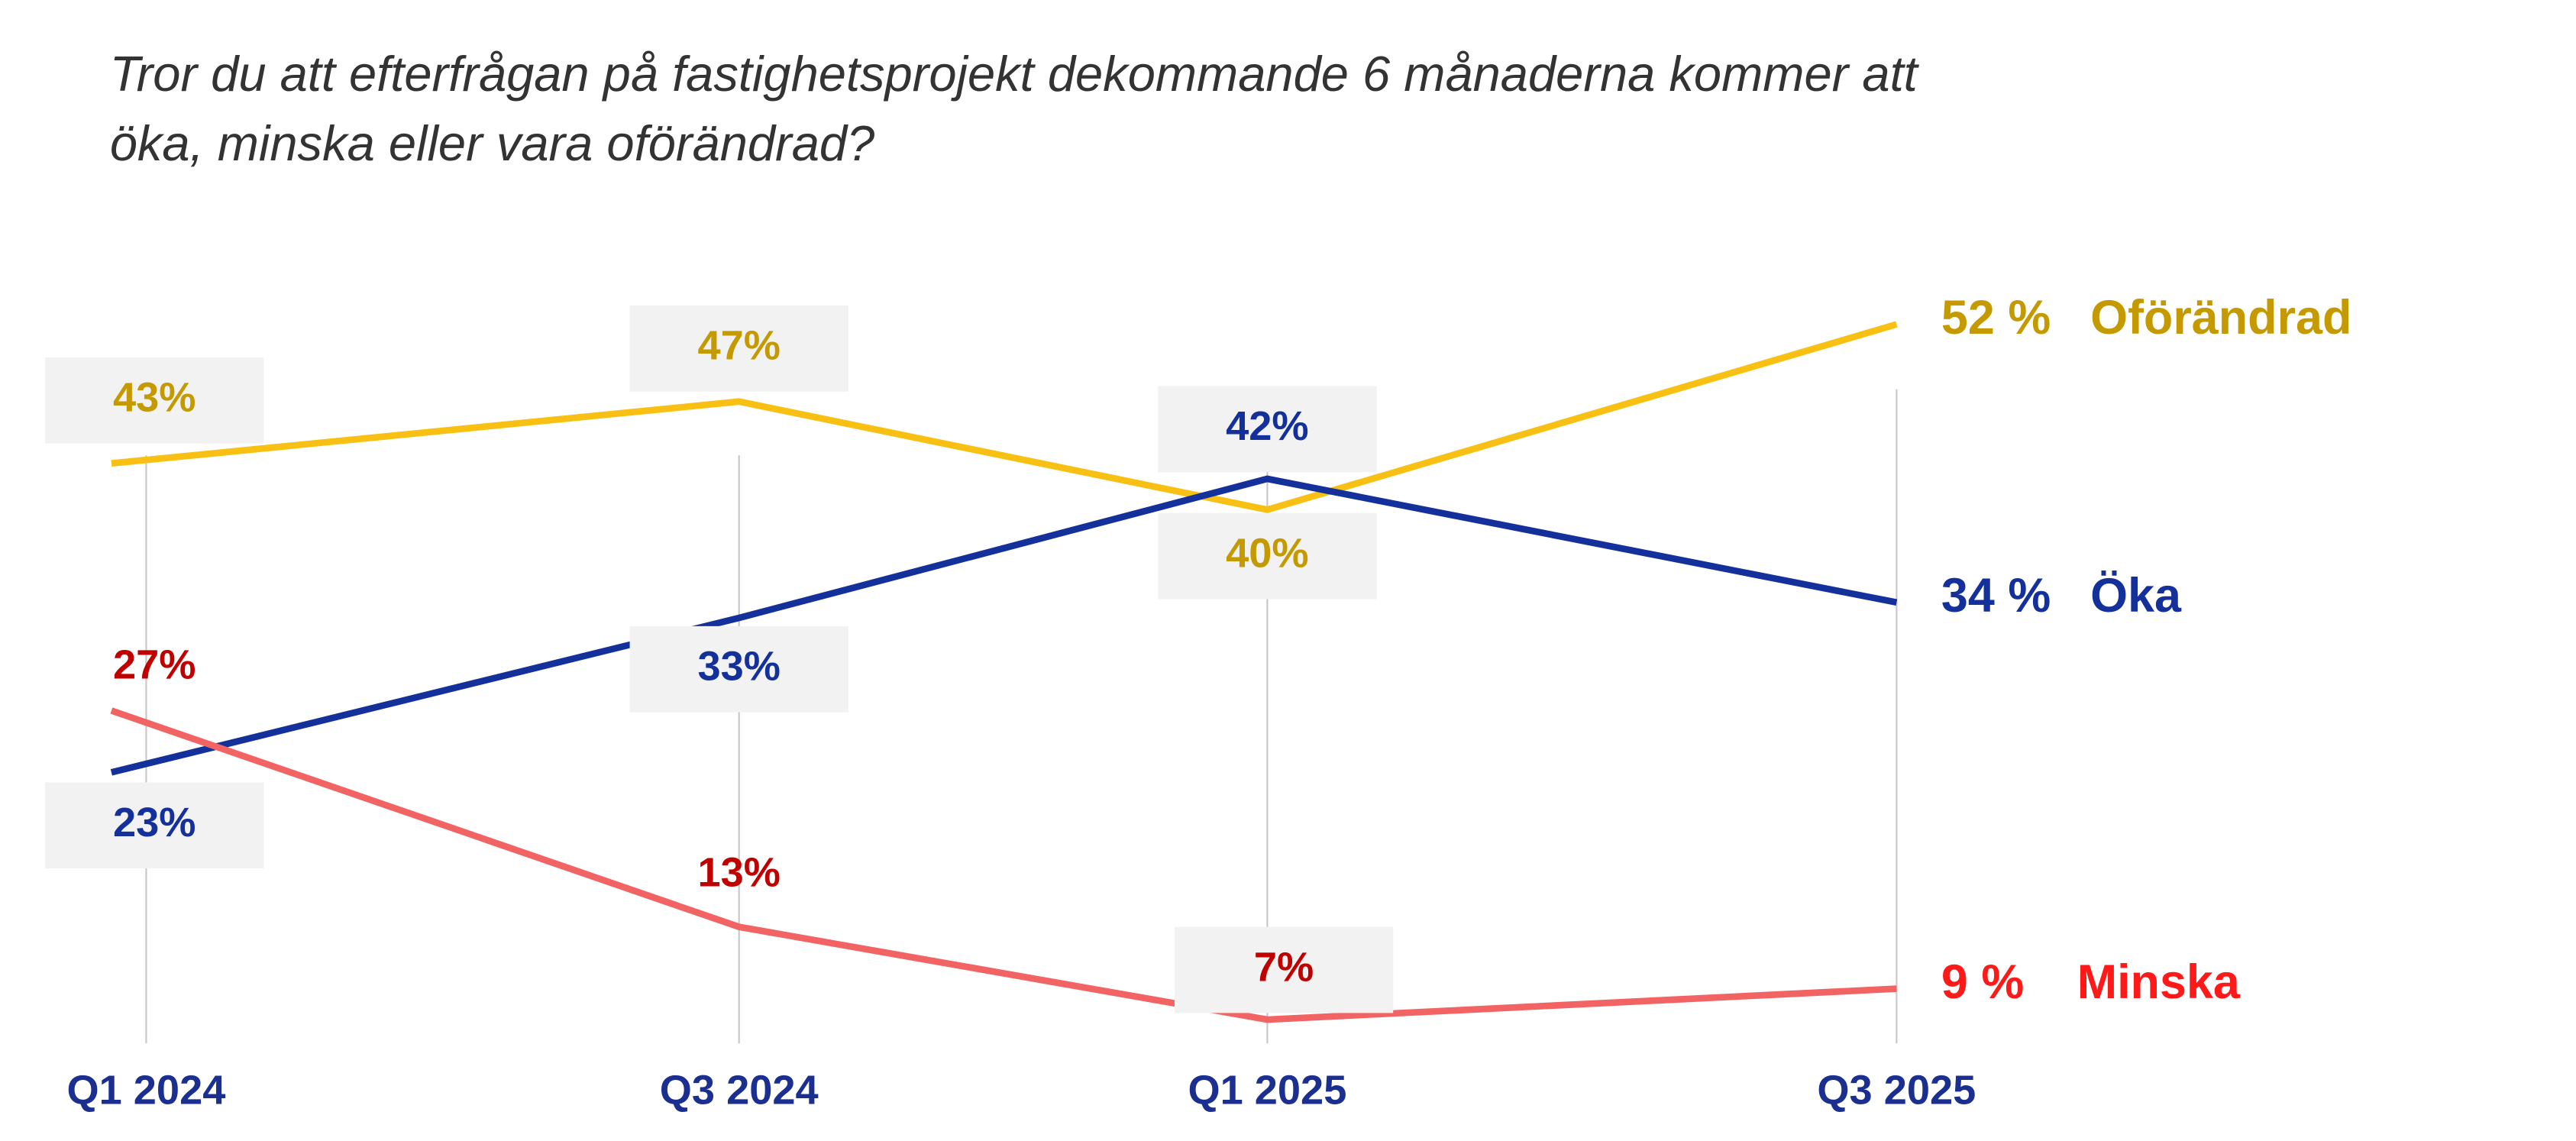  Describe the element at coordinates (738, 873) in the screenshot. I see `data-label: 13%` at that location.